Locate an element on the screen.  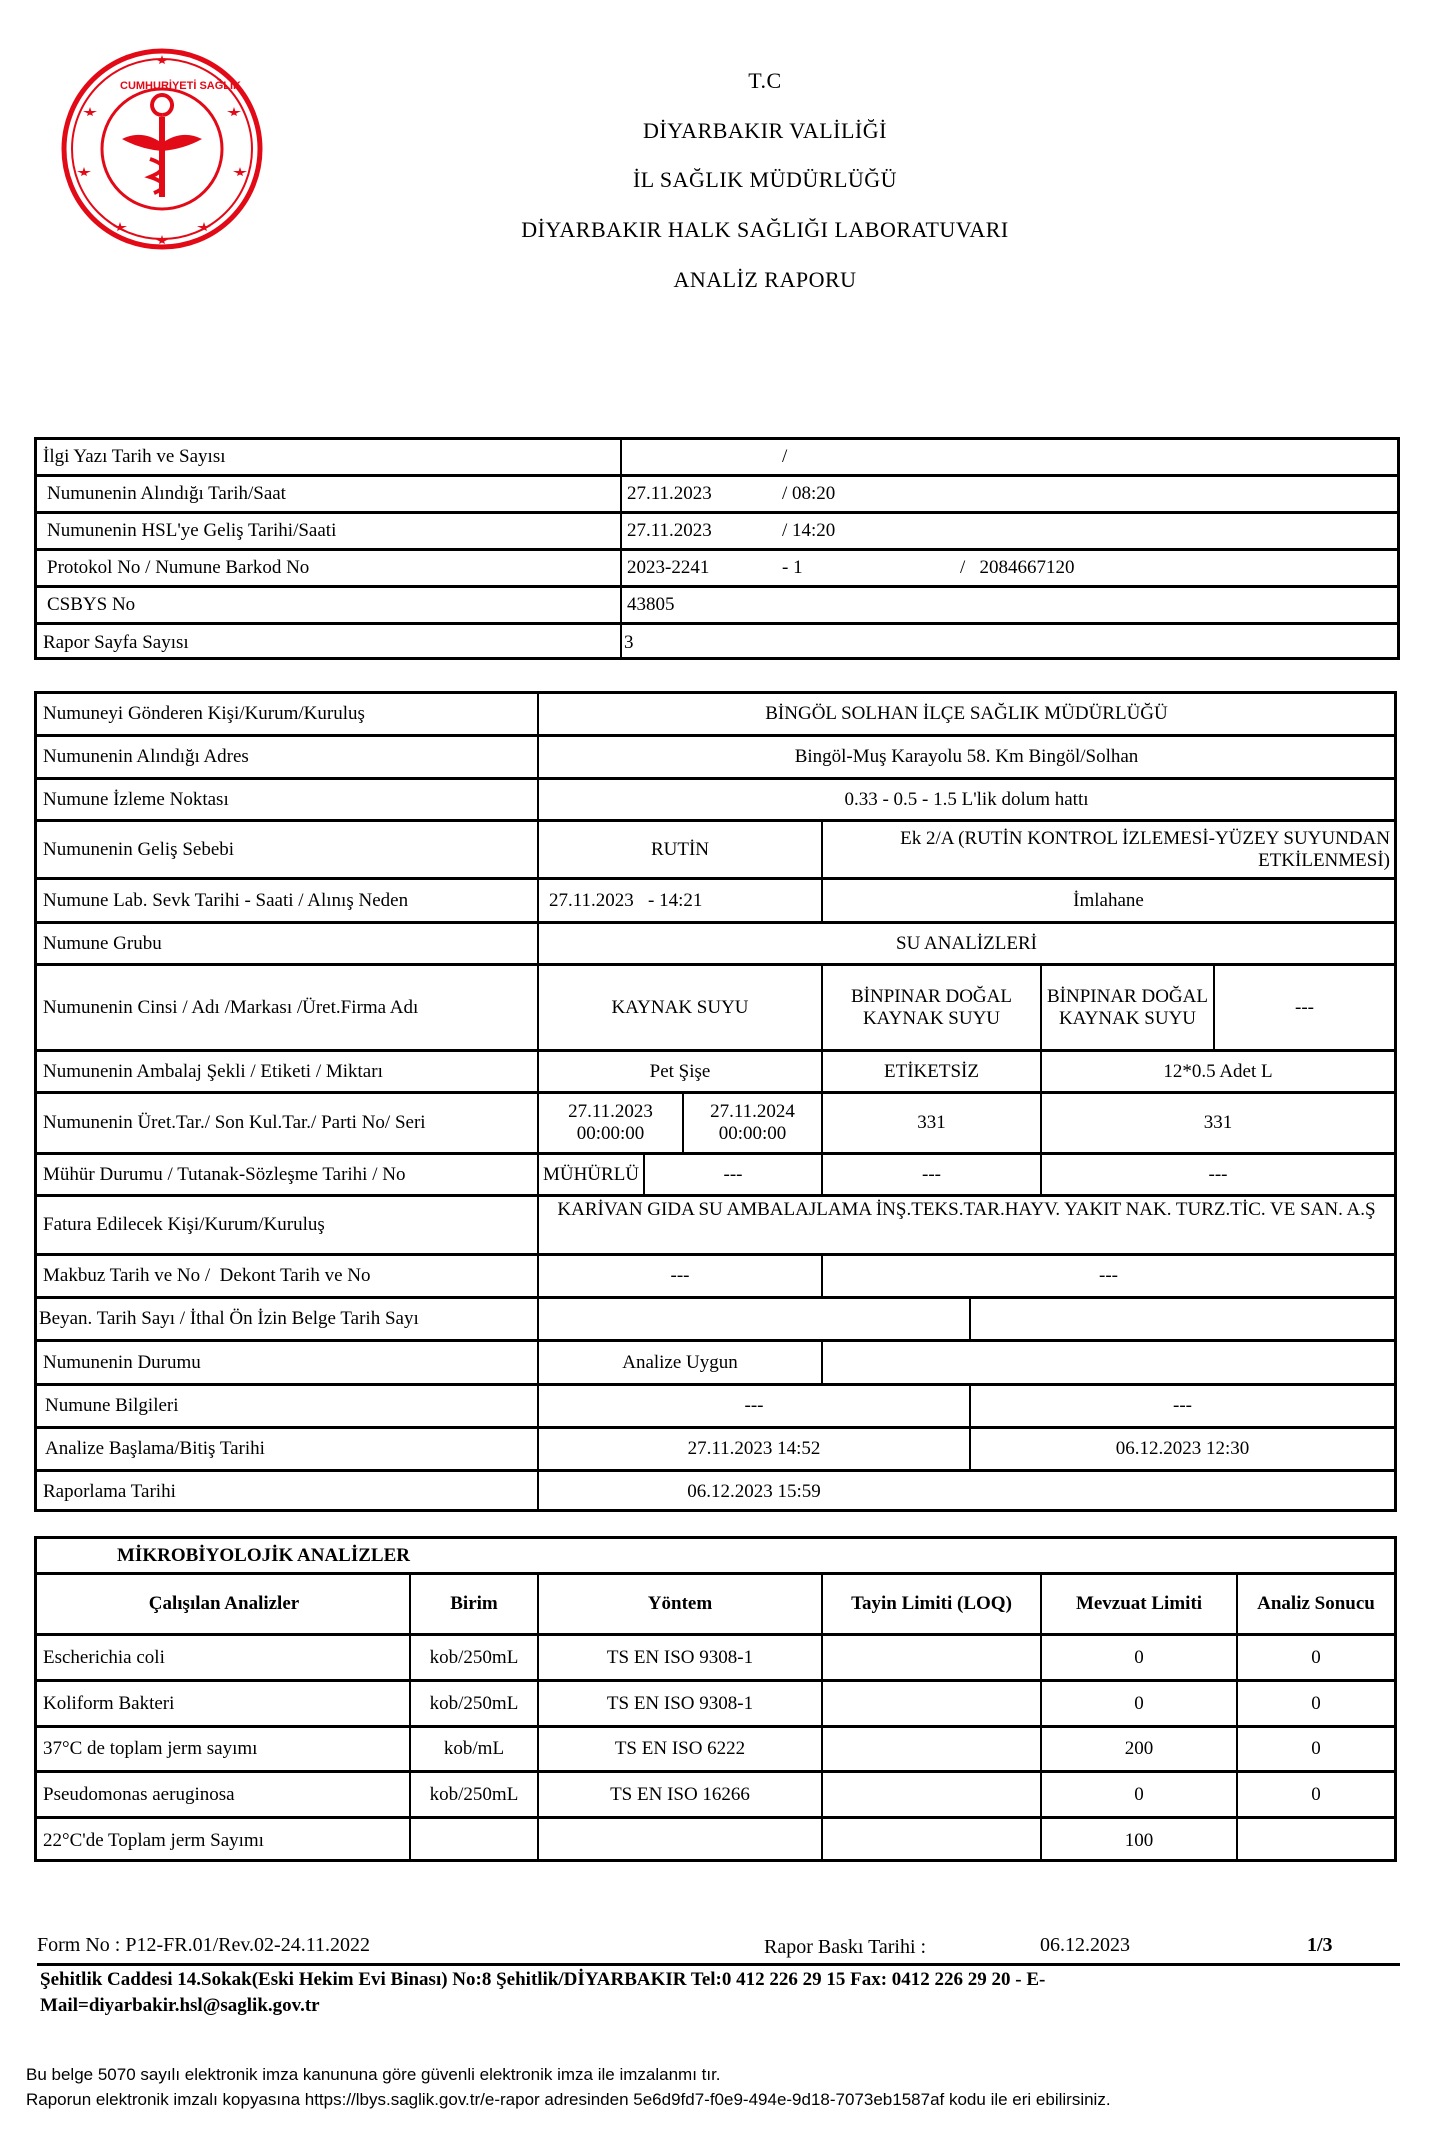
section-title: MİKROBİYOLOJİK ANALİZLER is located at coordinates (263, 1555).